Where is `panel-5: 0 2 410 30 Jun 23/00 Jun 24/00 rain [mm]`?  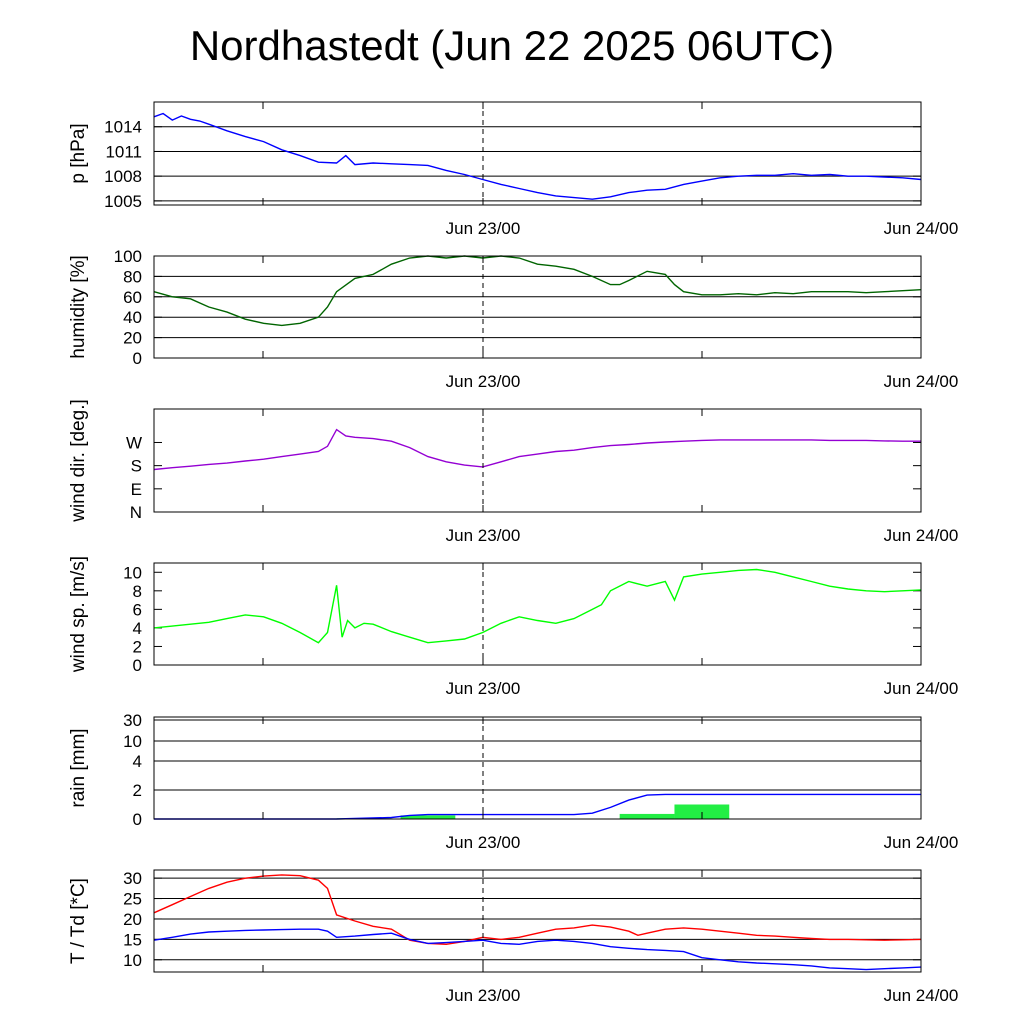 panel-5: 0 2 410 30 Jun 23/00 Jun 24/00 rain [mm] is located at coordinates (513, 781).